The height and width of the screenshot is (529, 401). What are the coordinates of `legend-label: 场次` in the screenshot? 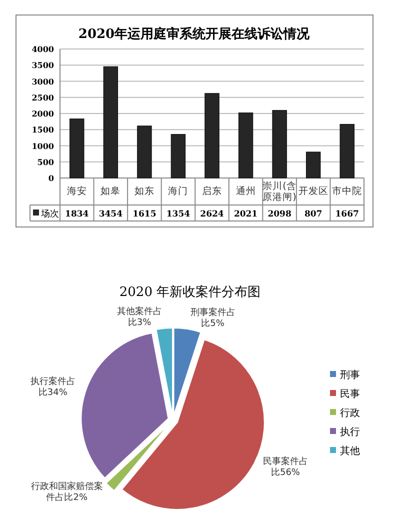 It's located at (49, 214).